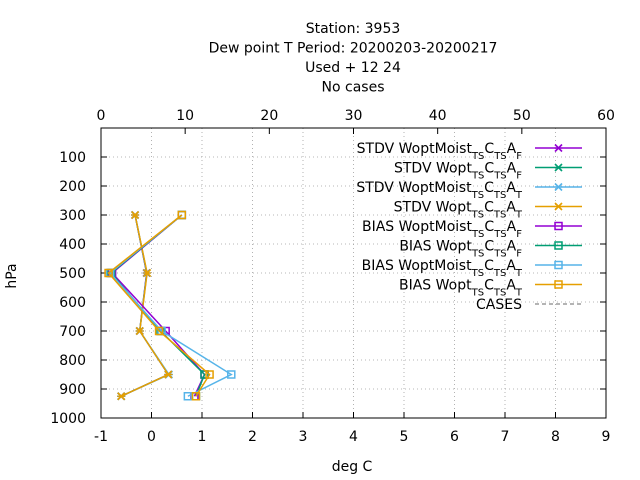 The width and height of the screenshot is (640, 480). I want to click on legend-label-6-sub-5: F, so click(519, 253).